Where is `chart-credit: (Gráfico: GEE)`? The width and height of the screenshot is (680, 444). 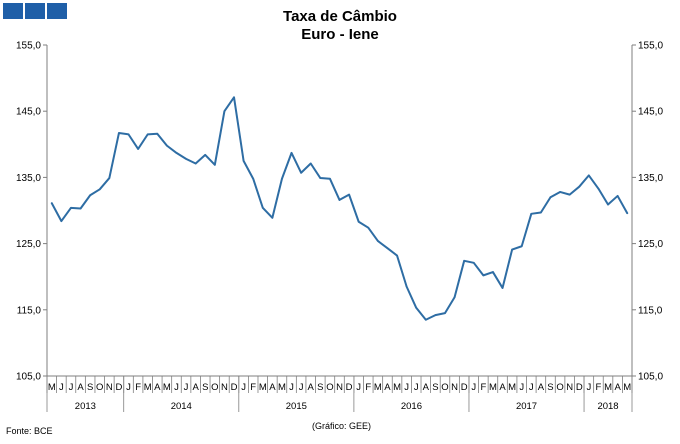 chart-credit: (Gráfico: GEE) is located at coordinates (342, 426).